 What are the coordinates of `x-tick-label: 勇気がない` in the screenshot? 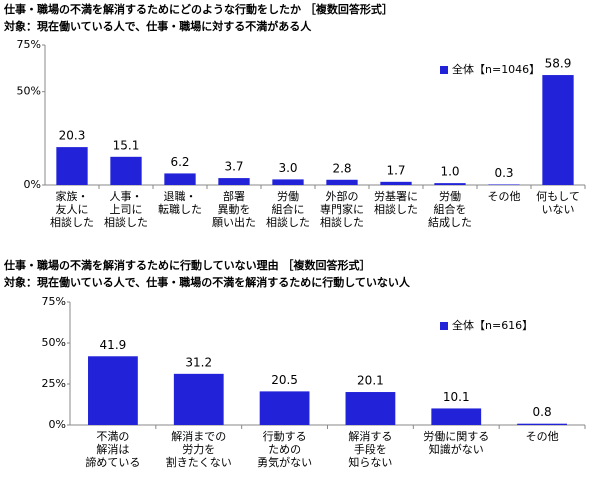 It's located at (284, 462).